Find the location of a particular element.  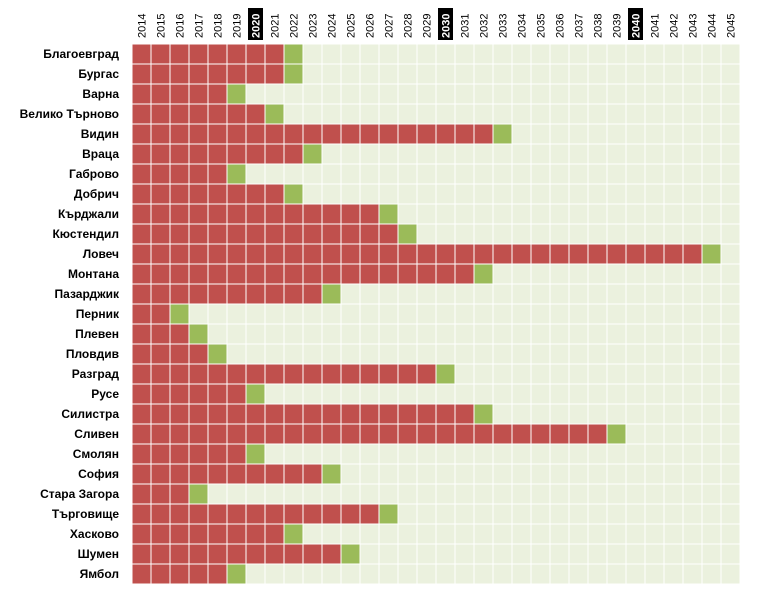

row-label: Ловеч is located at coordinates (101, 254).